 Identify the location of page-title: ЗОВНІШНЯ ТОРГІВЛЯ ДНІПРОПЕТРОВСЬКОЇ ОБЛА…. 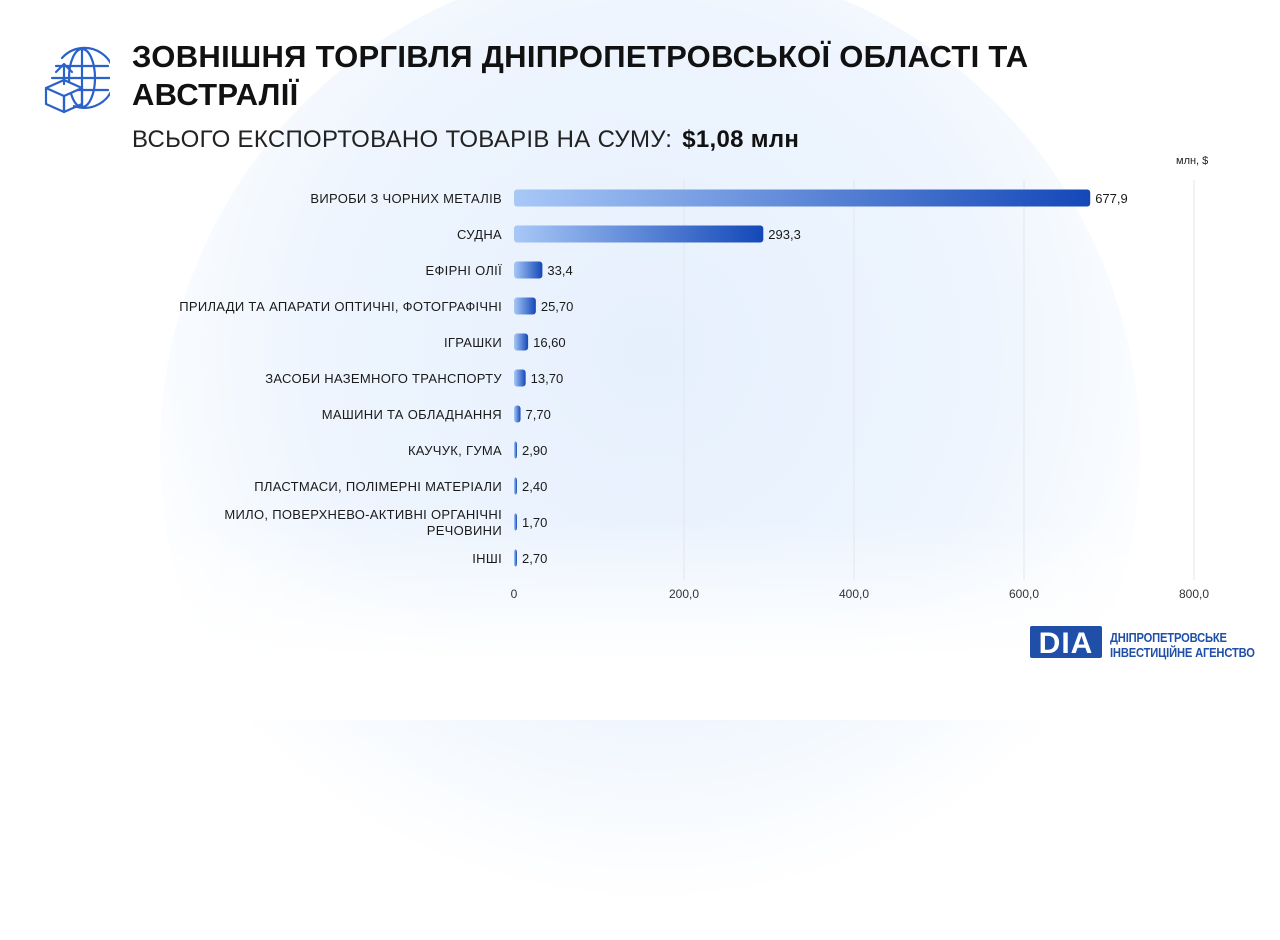
(580, 75).